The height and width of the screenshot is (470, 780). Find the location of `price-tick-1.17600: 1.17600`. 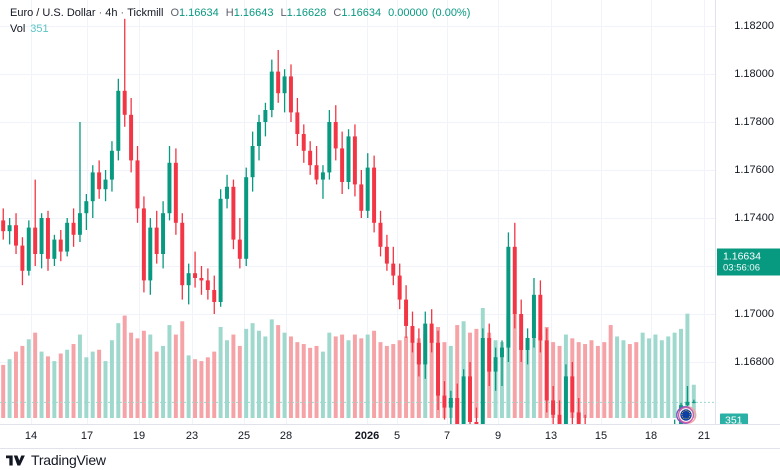

price-tick-1.17600: 1.17600 is located at coordinates (754, 170).